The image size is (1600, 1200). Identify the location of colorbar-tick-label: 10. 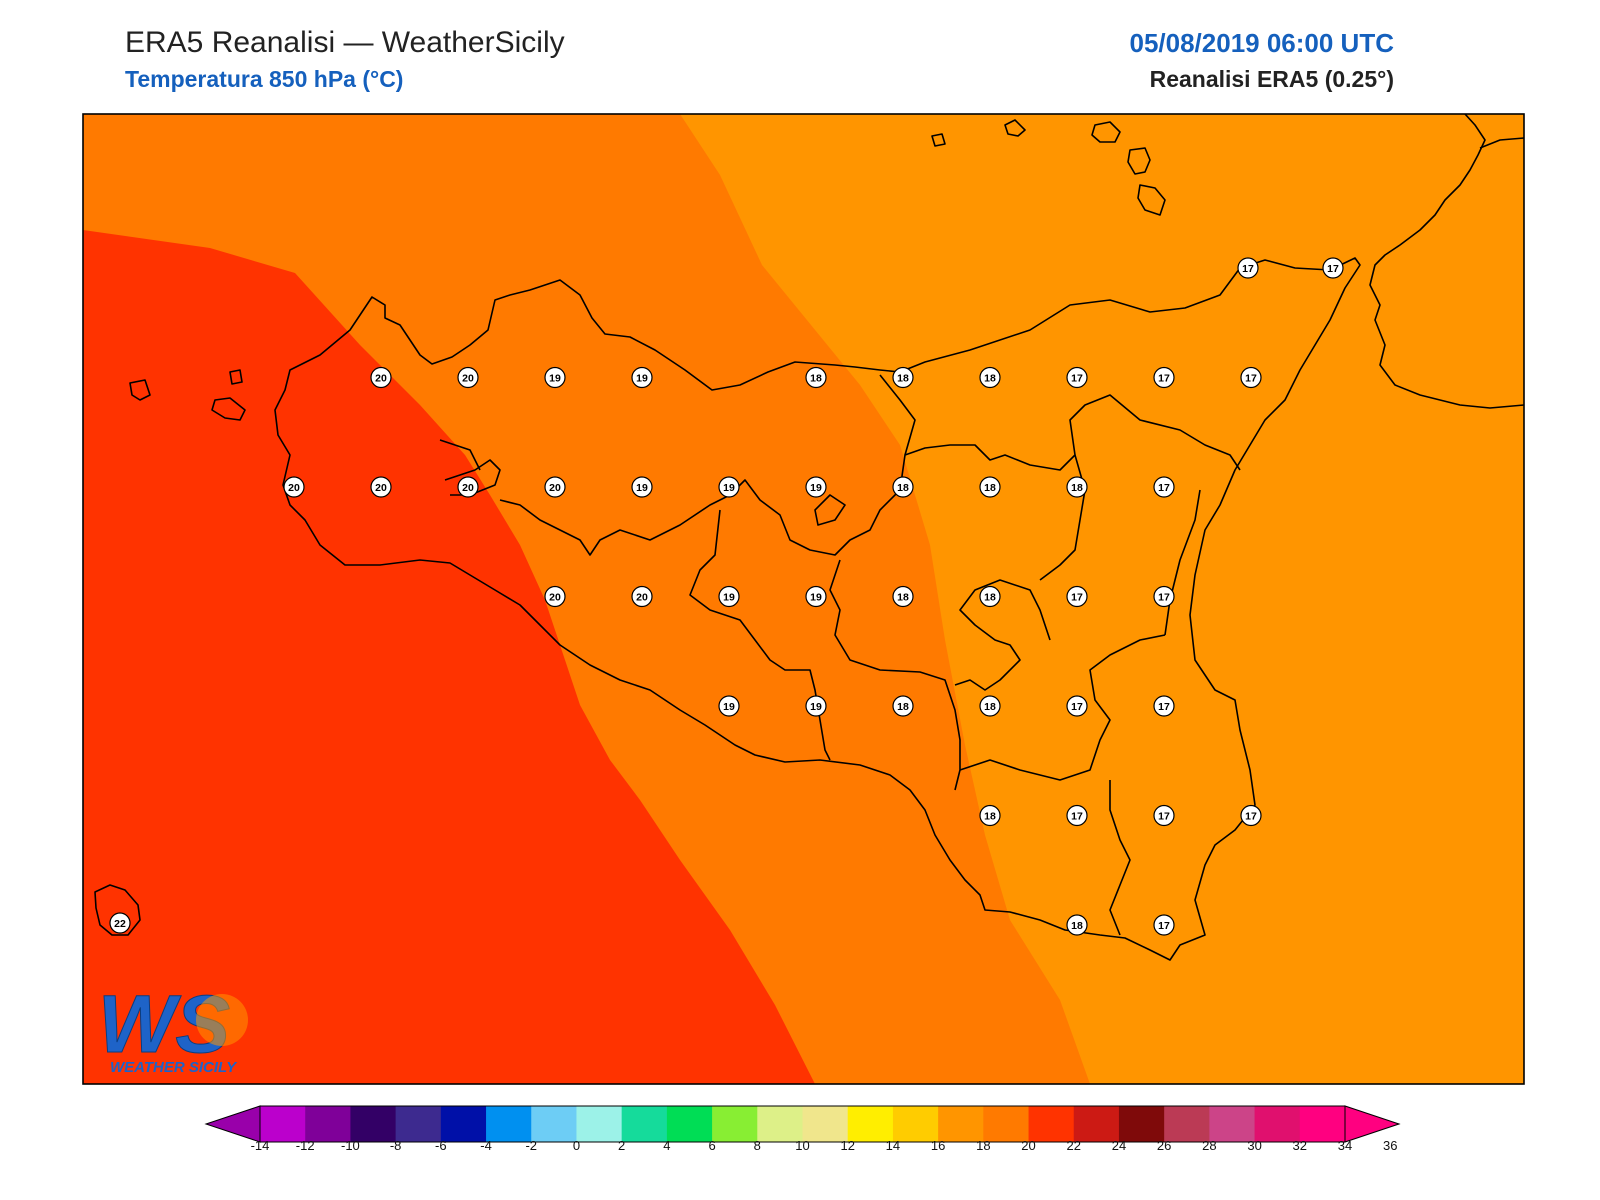
(802, 1145).